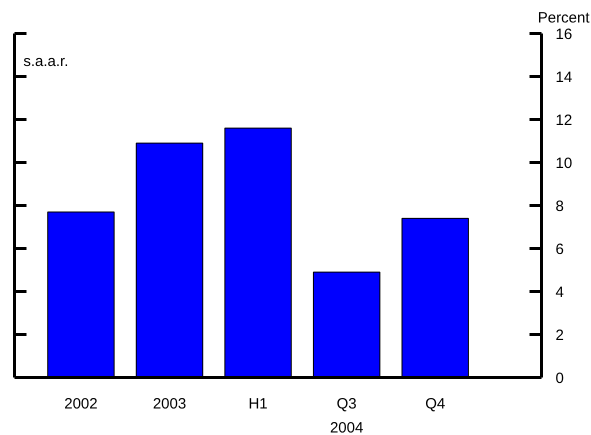 This screenshot has height=435, width=591. Describe the element at coordinates (346, 404) in the screenshot. I see `x-tick-label: Q3` at that location.